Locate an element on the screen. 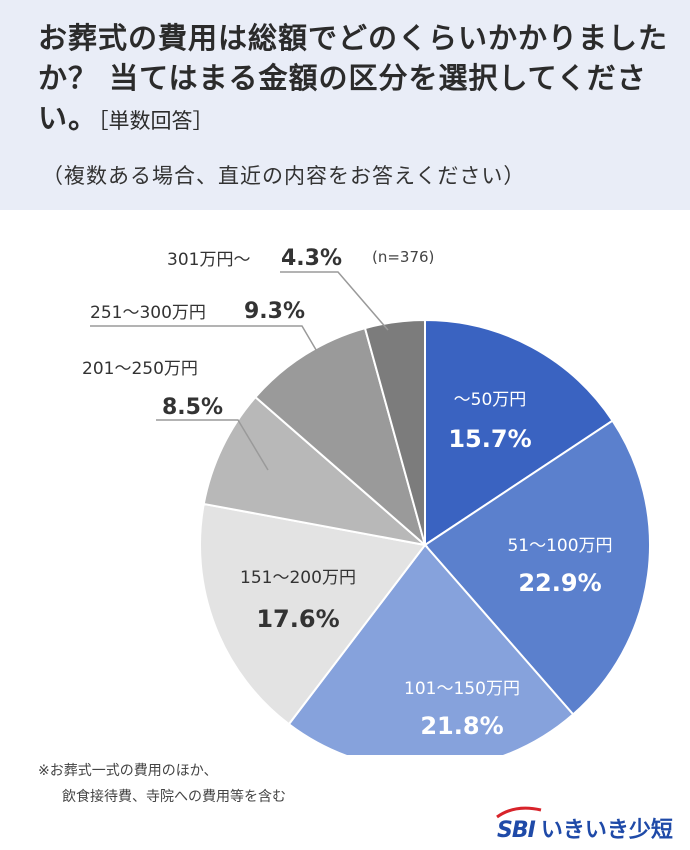 The image size is (690, 850). sbi-logo: SBI いきいき少短 is located at coordinates (584, 825).